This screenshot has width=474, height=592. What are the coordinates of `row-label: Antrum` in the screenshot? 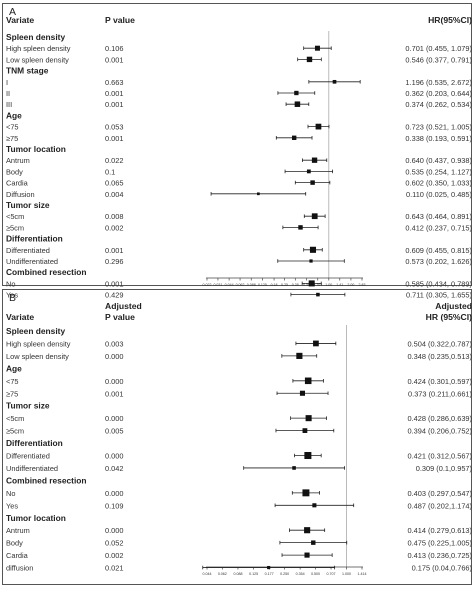 It's located at (18, 530).